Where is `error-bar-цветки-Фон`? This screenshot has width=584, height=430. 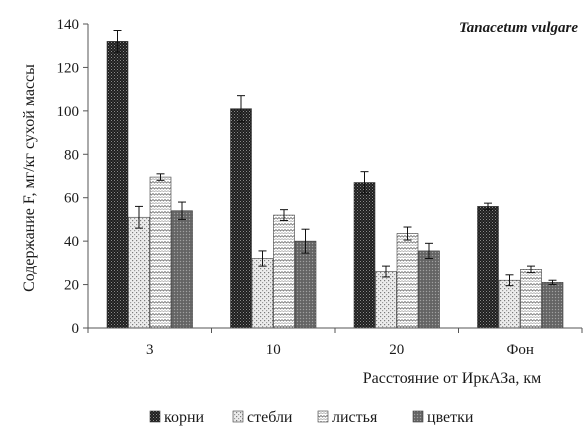
error-bar-цветки-Фон is located at coordinates (552, 282).